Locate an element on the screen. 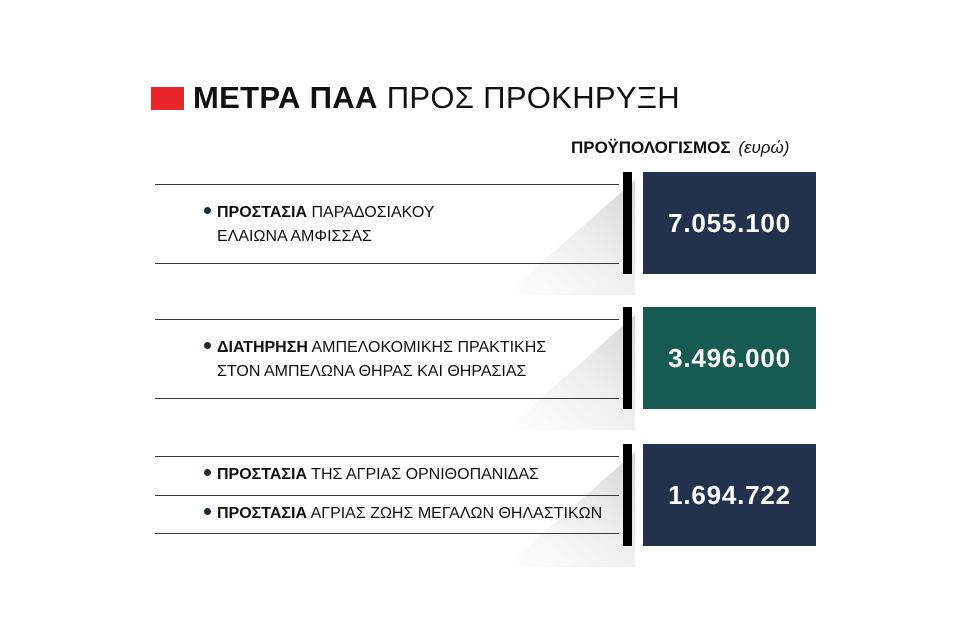  measure-text: ΑΓΡΙΑΣ ΖΩΗΣ ΜΕΓΑΛΩΝ ΘΗΛΑΣΤΙΚΩΝ is located at coordinates (456, 513).